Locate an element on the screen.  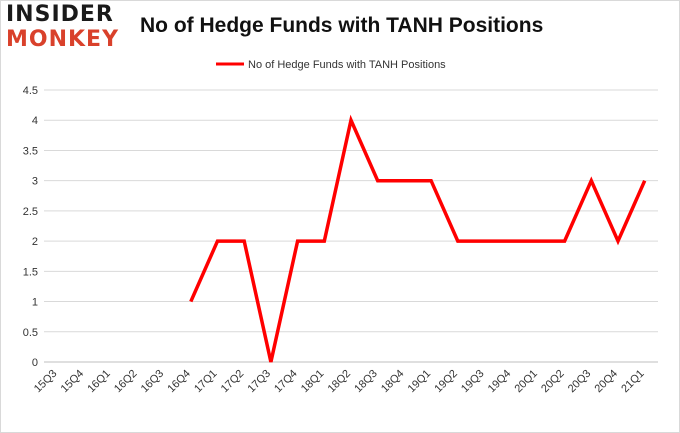
insider-monkey-logo: INSIDER MONKEY is located at coordinates (68, 30).